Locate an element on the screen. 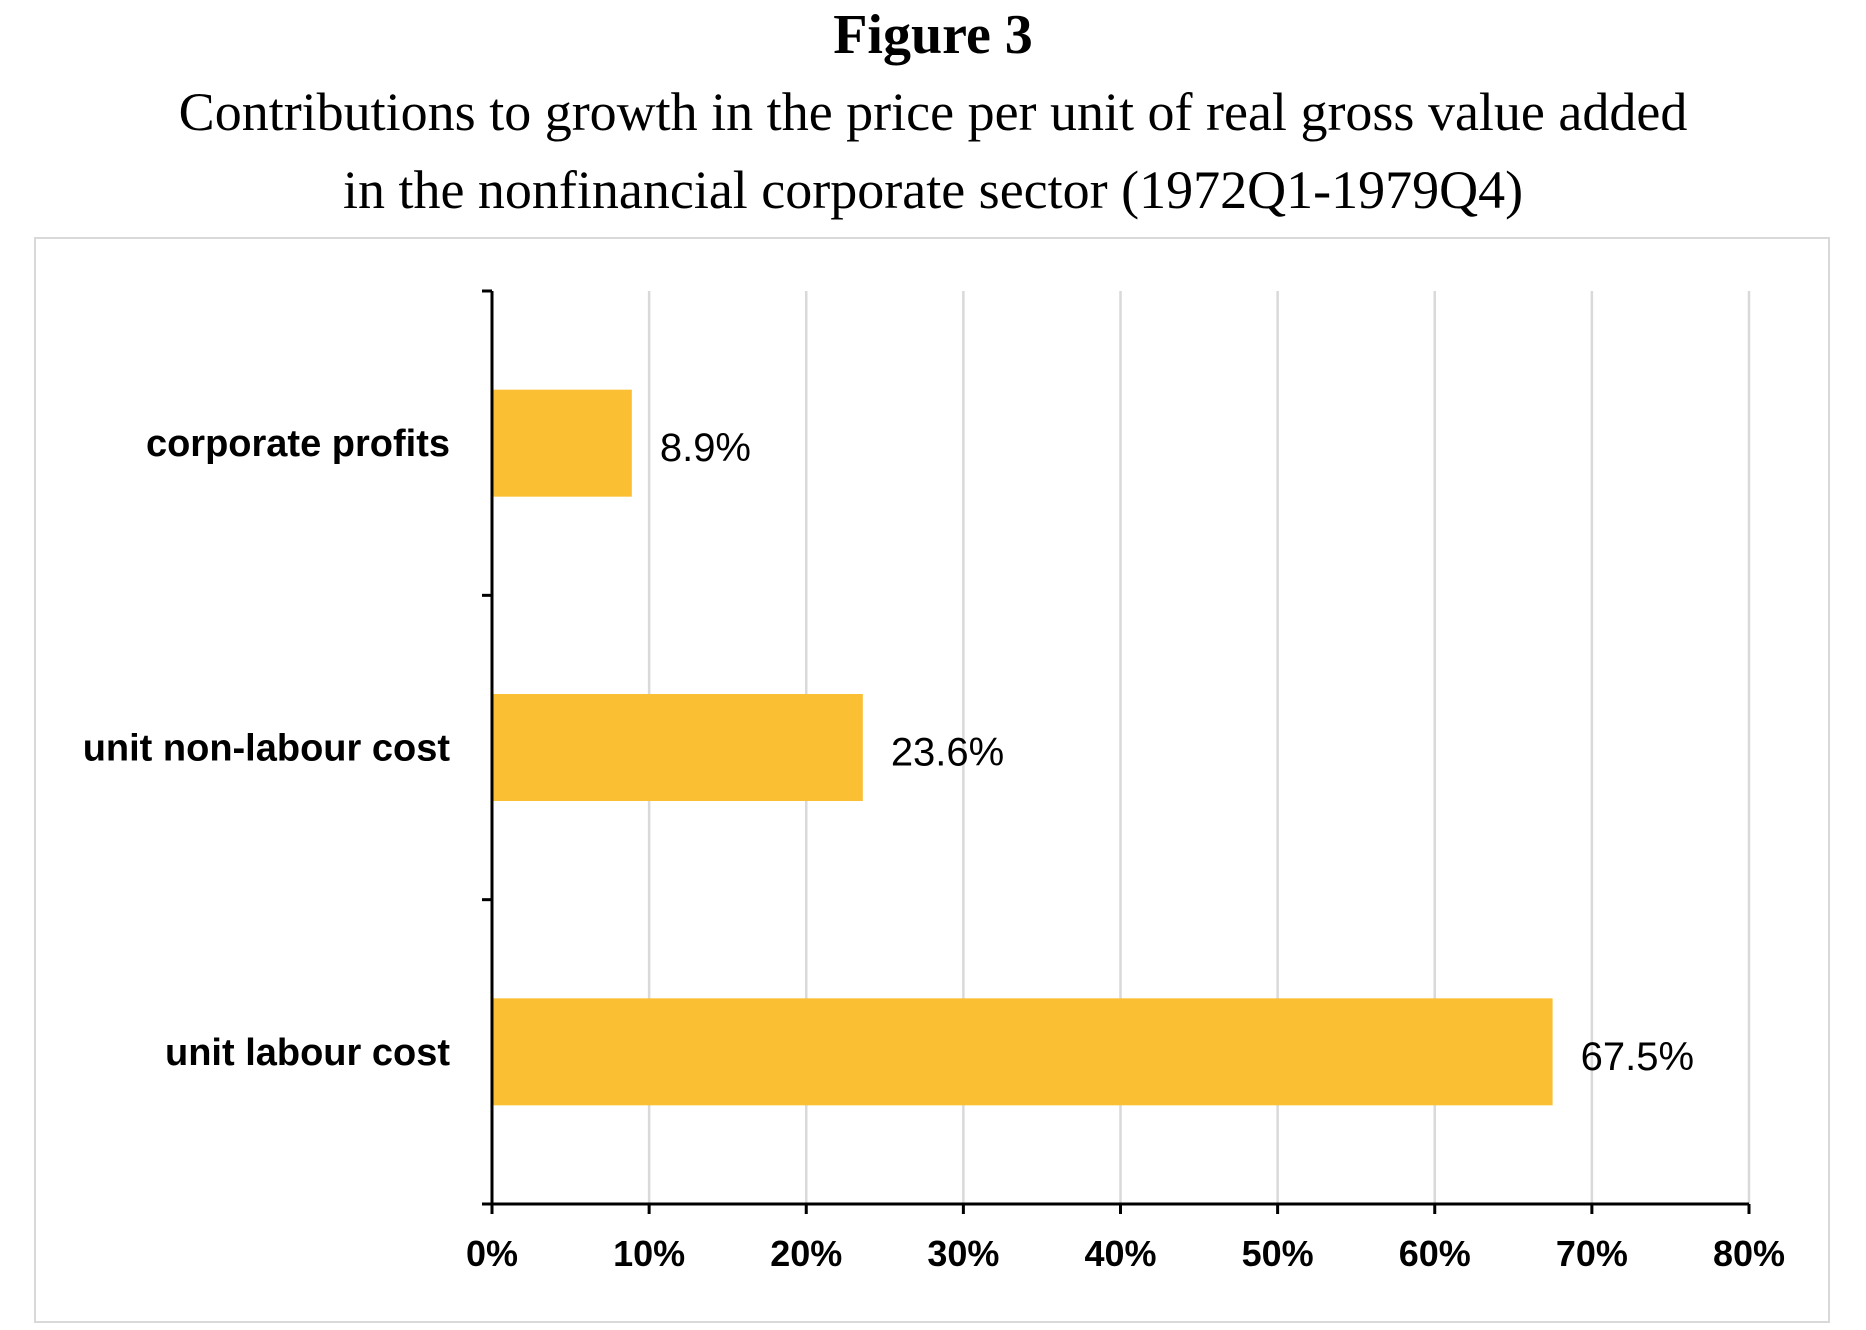 This screenshot has width=1866, height=1330. x-tick-label-3: 30% is located at coordinates (963, 1253).